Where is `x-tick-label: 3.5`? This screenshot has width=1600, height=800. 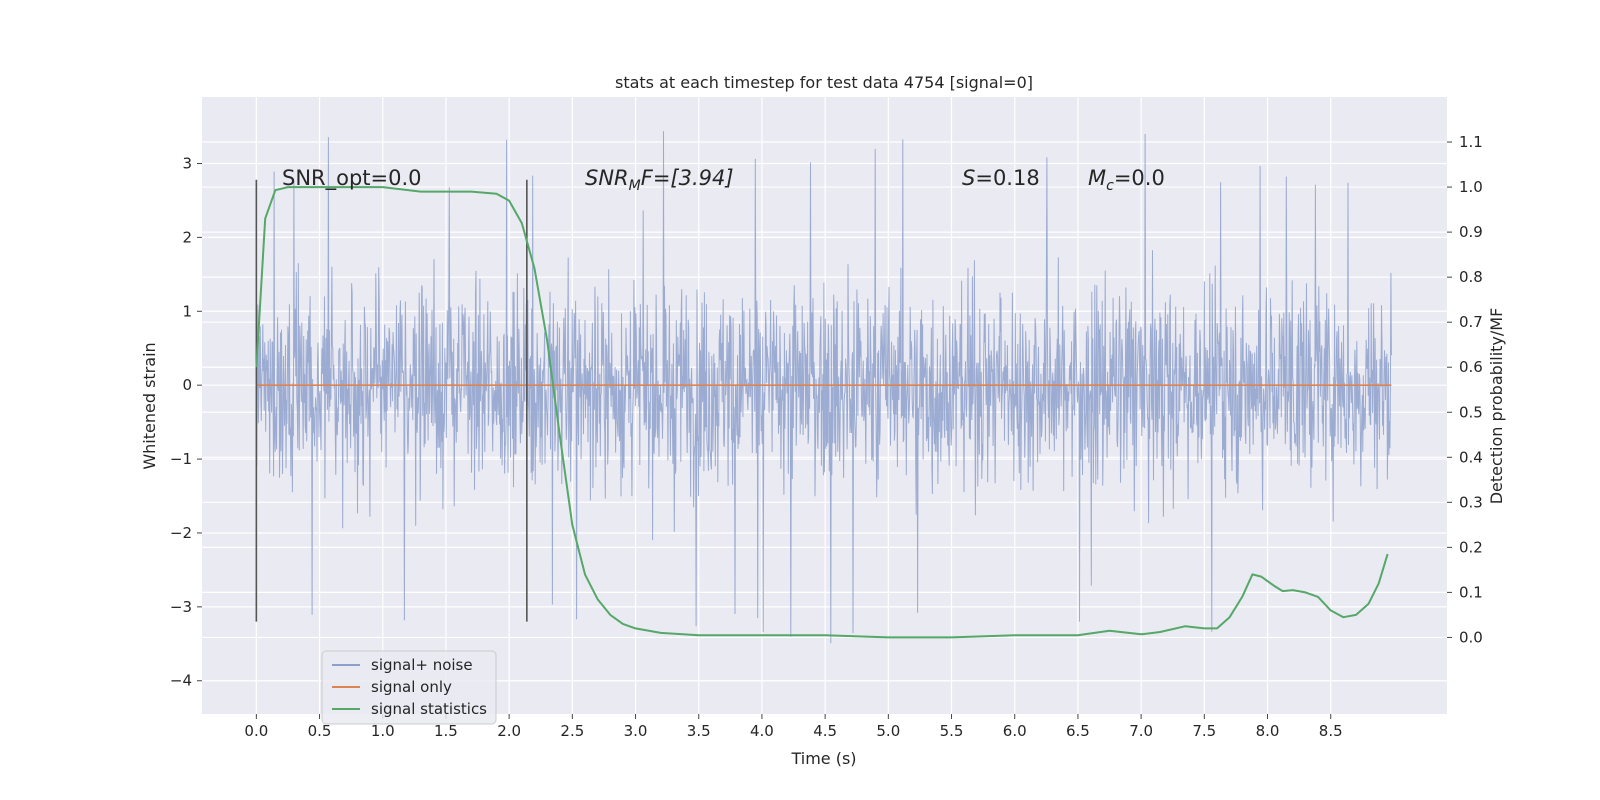 x-tick-label: 3.5 is located at coordinates (699, 731).